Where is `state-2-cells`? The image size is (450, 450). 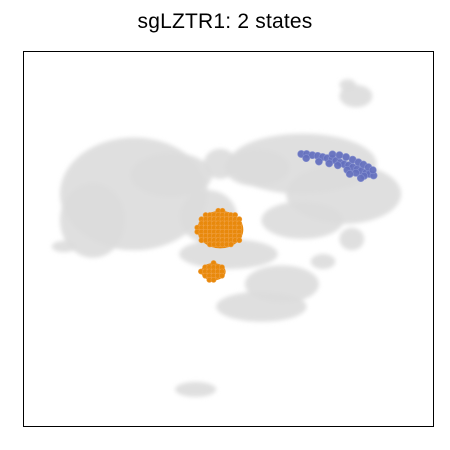 state-2-cells is located at coordinates (219, 245).